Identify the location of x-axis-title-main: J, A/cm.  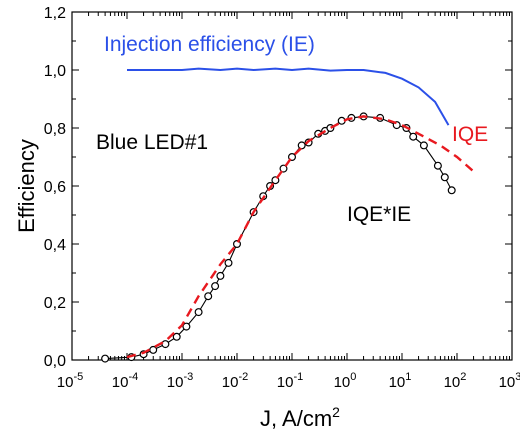
(296, 418).